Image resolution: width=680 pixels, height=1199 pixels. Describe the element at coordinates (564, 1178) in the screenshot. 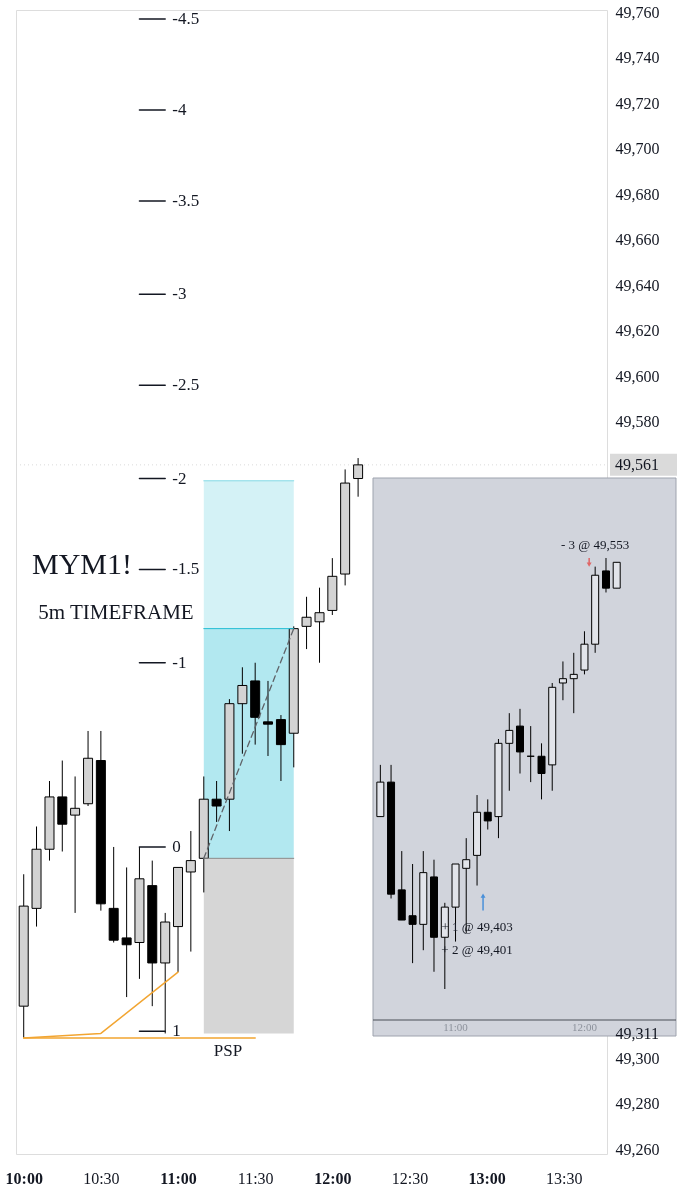

I see `x-tick-label: 13:30` at that location.